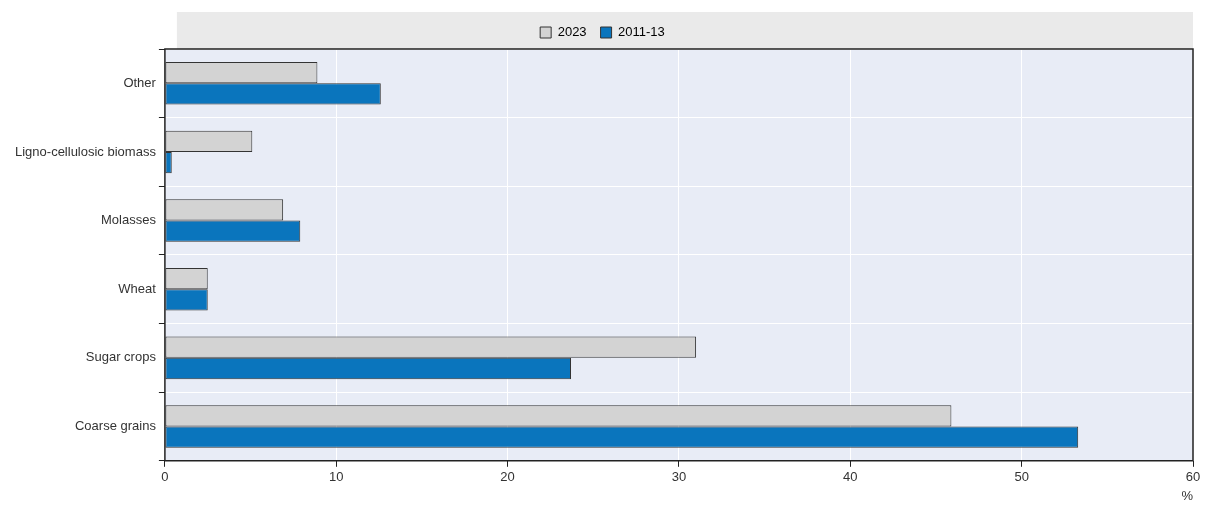 Image resolution: width=1213 pixels, height=512 pixels. I want to click on y-tick-label: Molasses, so click(128, 220).